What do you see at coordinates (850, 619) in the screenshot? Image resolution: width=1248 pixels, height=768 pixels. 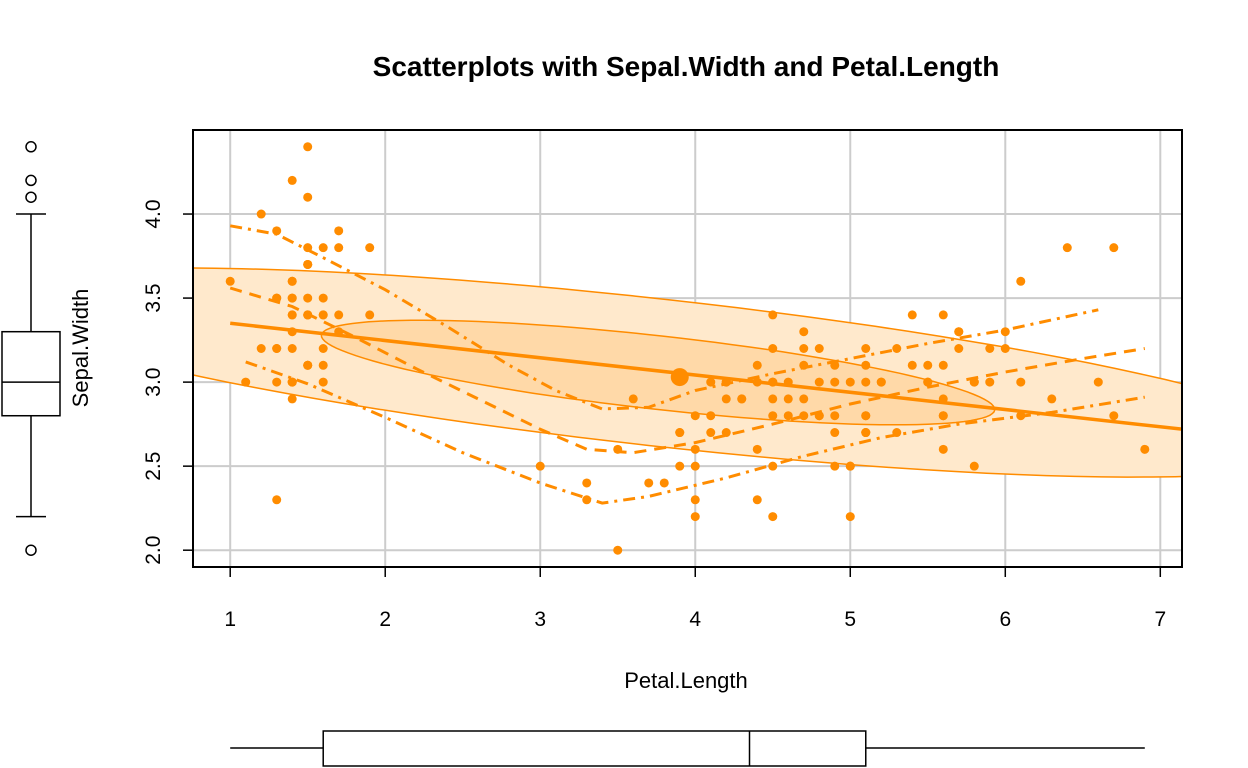 I see `x-tick-label: 5` at bounding box center [850, 619].